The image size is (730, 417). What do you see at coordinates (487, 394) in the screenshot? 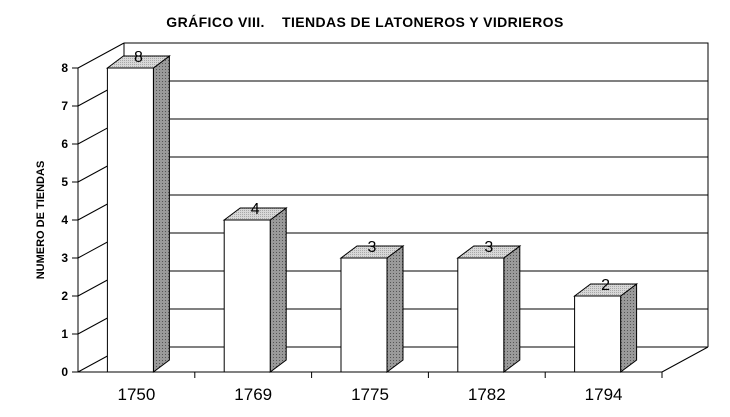
I see `x-tick-label: 1782` at bounding box center [487, 394].